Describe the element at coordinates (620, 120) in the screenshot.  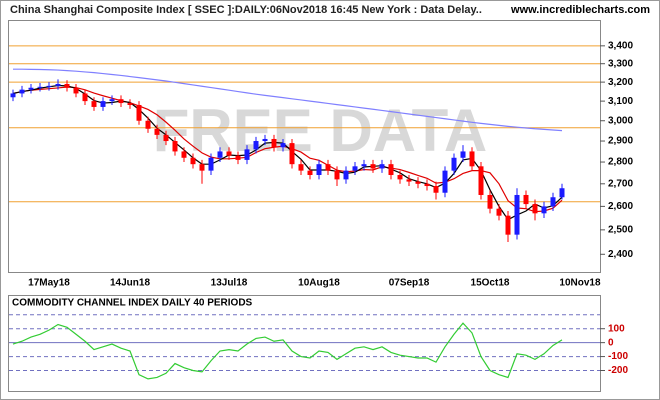
I see `y-tick-label: 3,000` at that location.